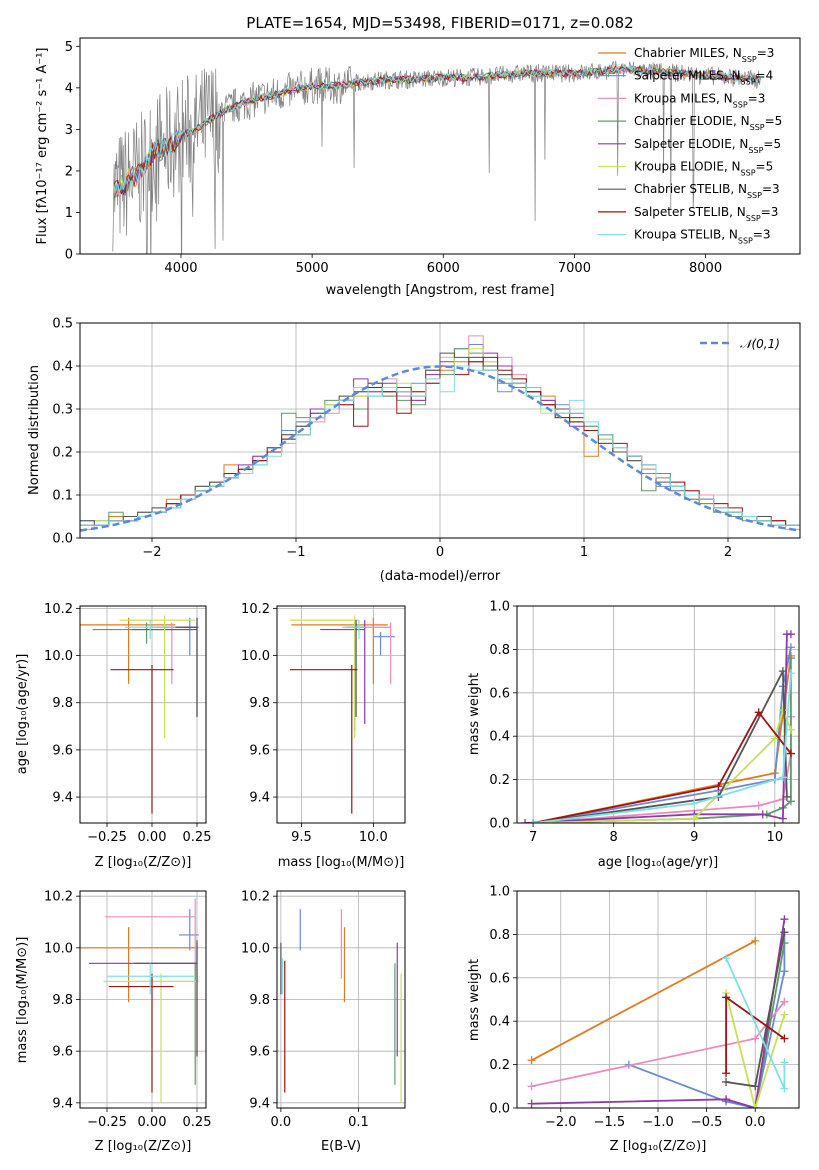  I want to click on spectrum-ytick-label-4: 4, so click(69, 88).